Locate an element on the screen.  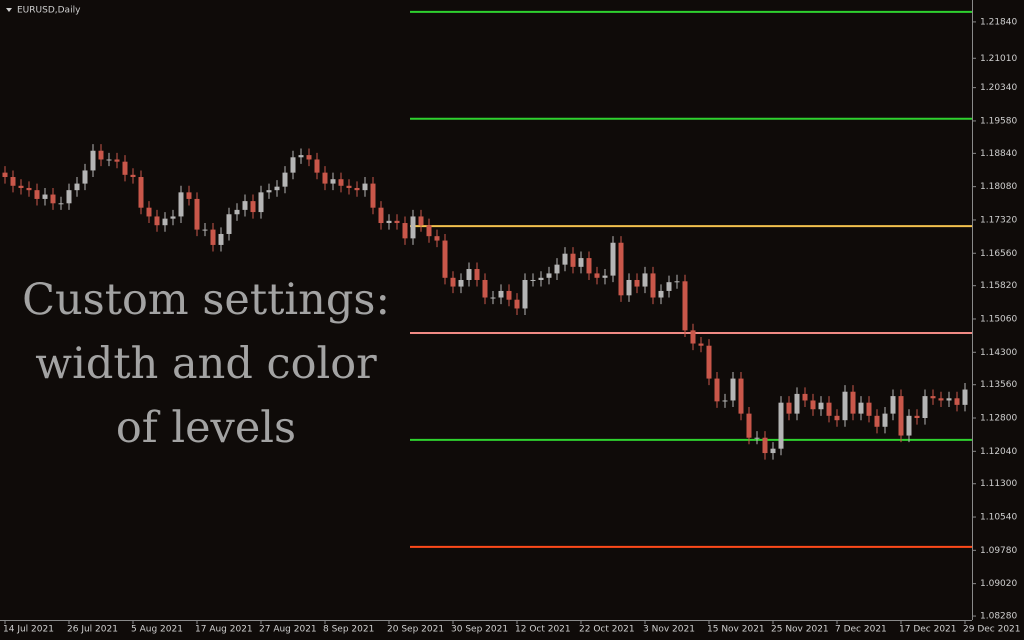
y-tick-label: 1.21010 is located at coordinates (998, 59).